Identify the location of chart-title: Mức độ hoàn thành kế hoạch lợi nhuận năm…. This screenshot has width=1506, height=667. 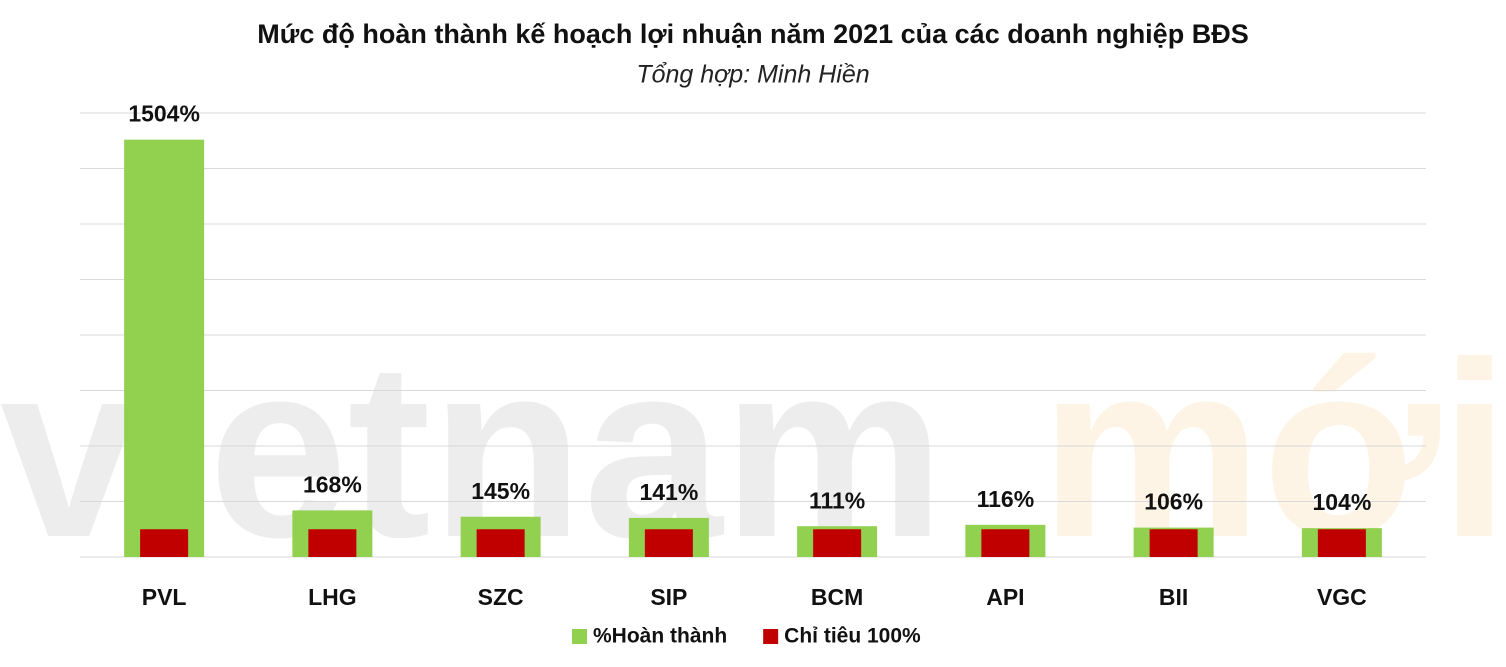
(752, 34).